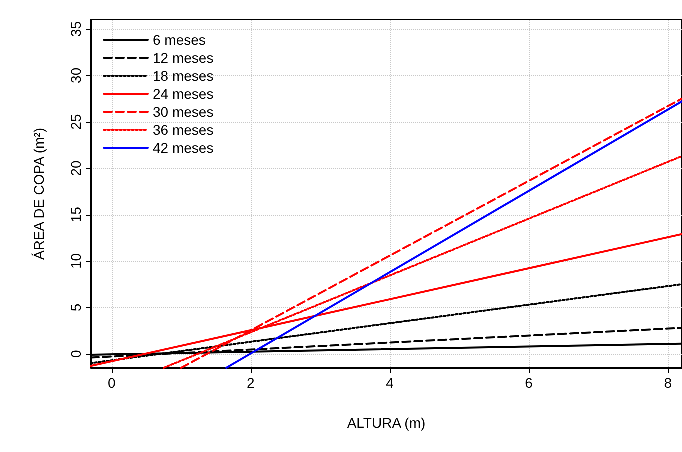 The height and width of the screenshot is (452, 682). What do you see at coordinates (76, 308) in the screenshot?
I see `y-tick-label: 5` at bounding box center [76, 308].